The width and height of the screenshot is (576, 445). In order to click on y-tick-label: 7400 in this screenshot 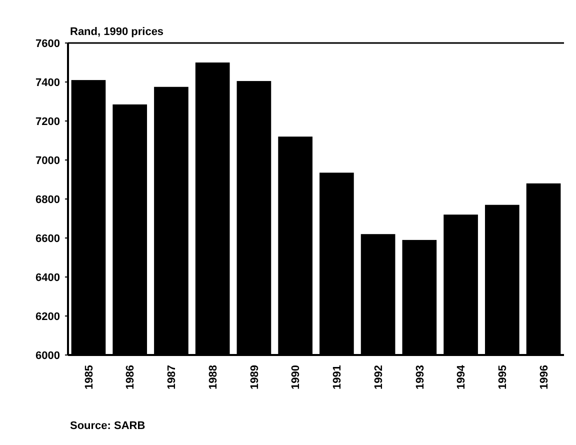, I will do `click(48, 82)`.